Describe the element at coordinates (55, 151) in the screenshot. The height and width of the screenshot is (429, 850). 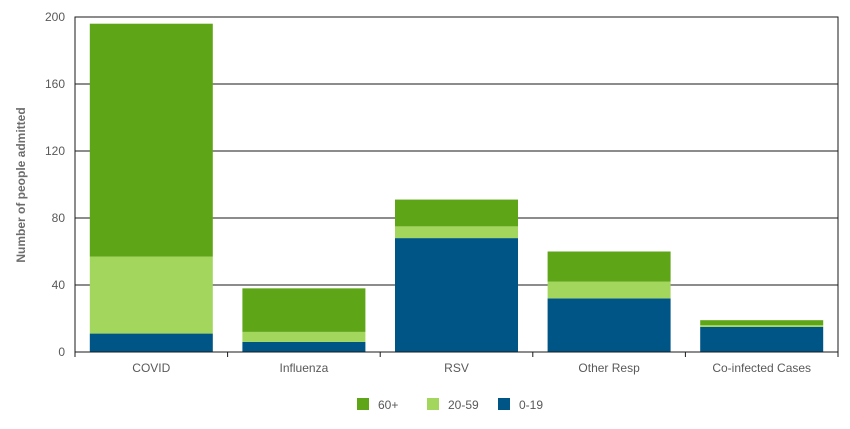
I see `y-tick-label: 120` at that location.